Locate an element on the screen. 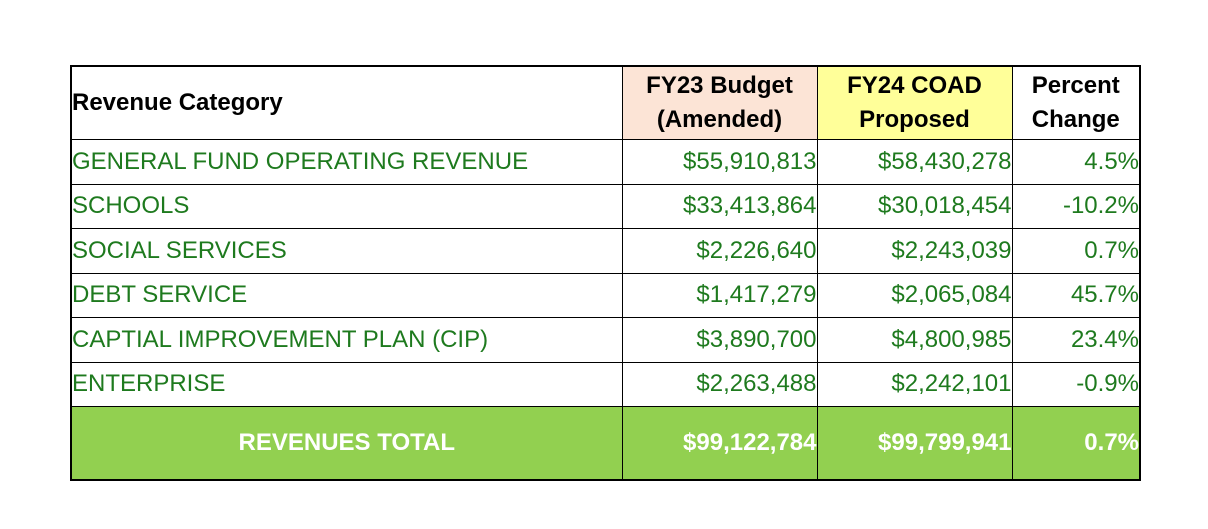  row-fy23-value: $1,417,279 is located at coordinates (719, 295).